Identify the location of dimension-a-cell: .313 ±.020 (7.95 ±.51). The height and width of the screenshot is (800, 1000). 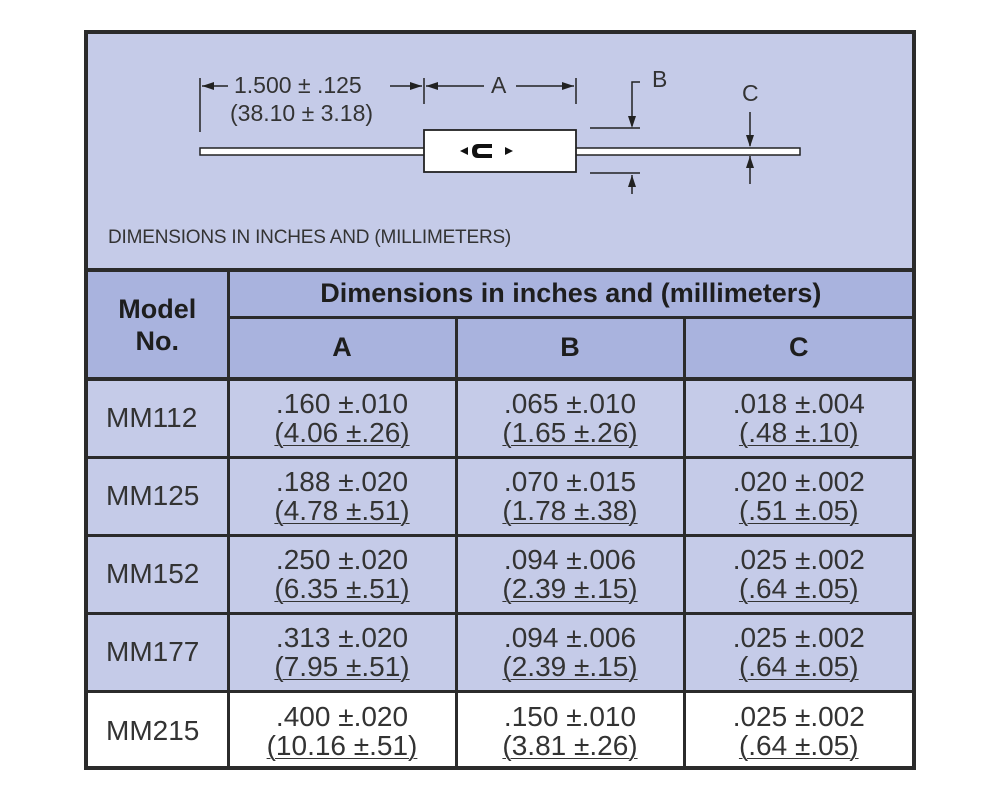
(343, 653).